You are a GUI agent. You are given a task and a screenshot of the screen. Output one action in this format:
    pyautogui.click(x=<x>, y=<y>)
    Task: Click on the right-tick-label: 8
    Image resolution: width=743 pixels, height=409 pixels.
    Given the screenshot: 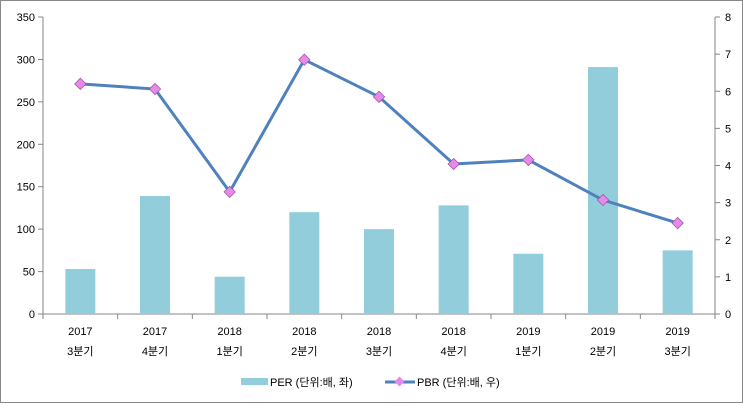 What is the action you would take?
    pyautogui.click(x=728, y=18)
    